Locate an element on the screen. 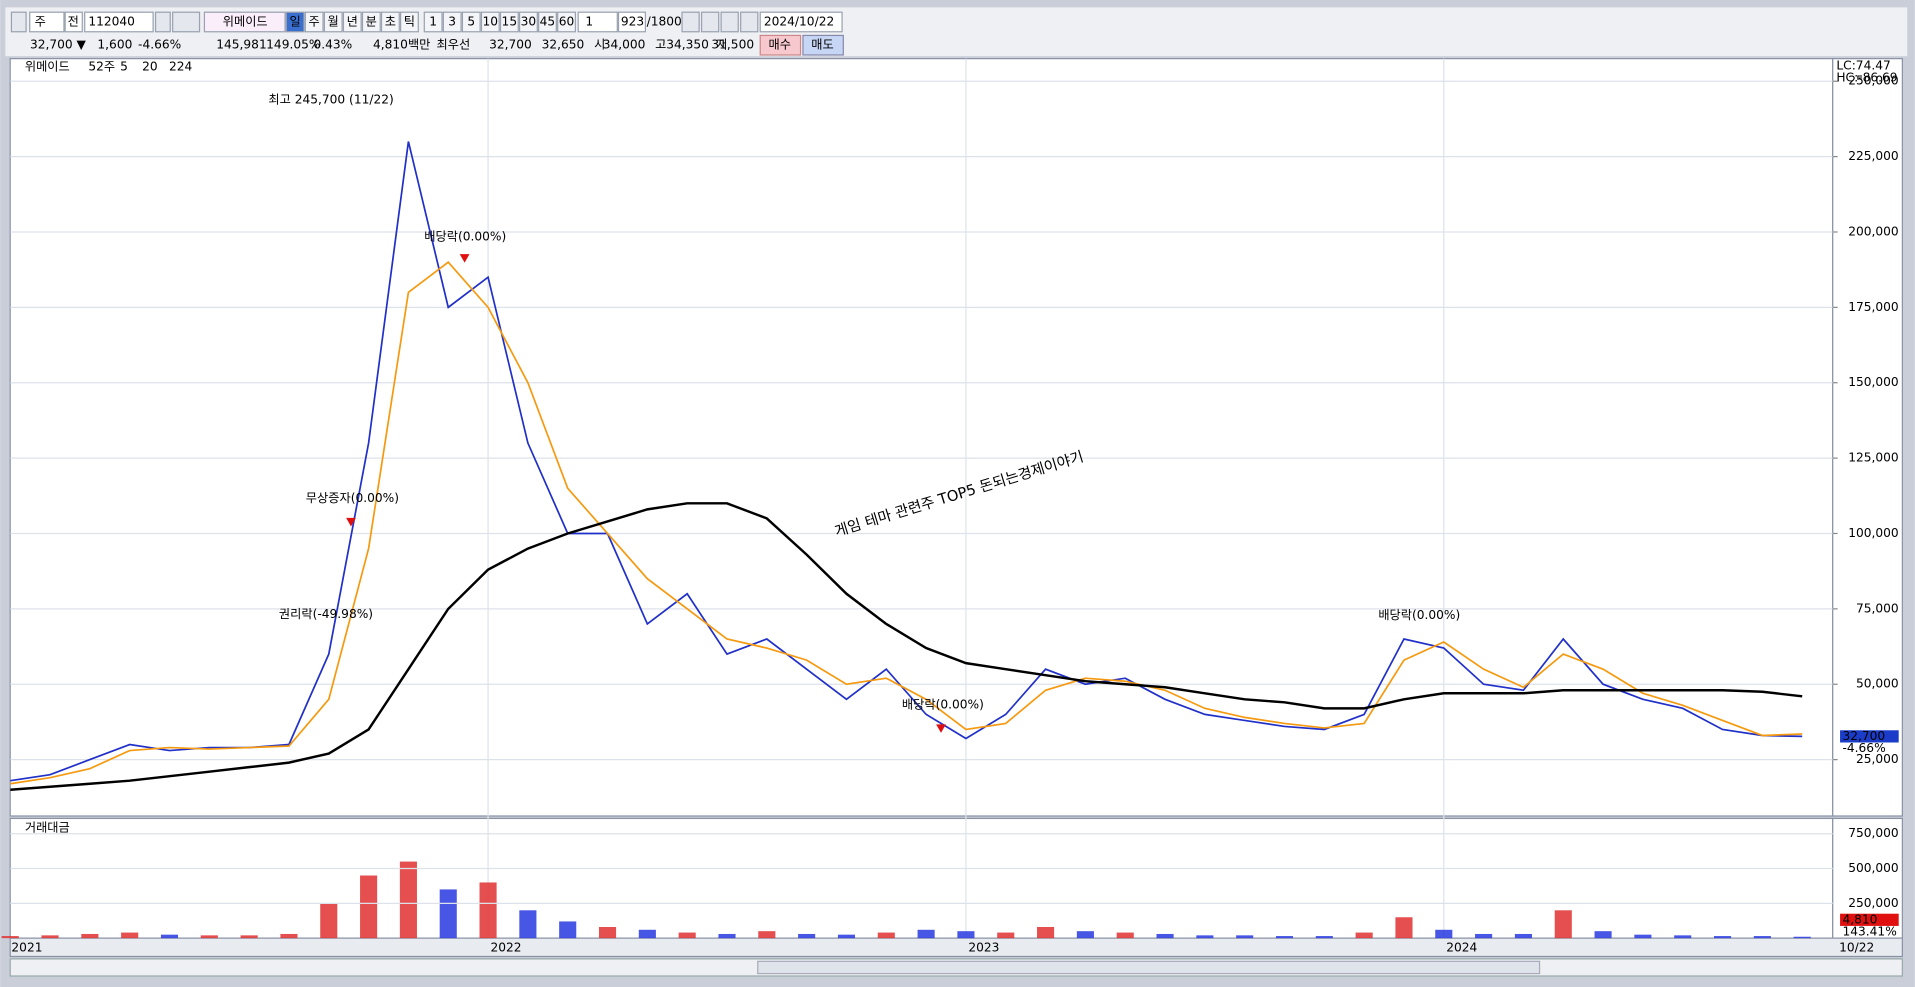 The height and width of the screenshot is (987, 1915). settings-button is located at coordinates (749, 22).